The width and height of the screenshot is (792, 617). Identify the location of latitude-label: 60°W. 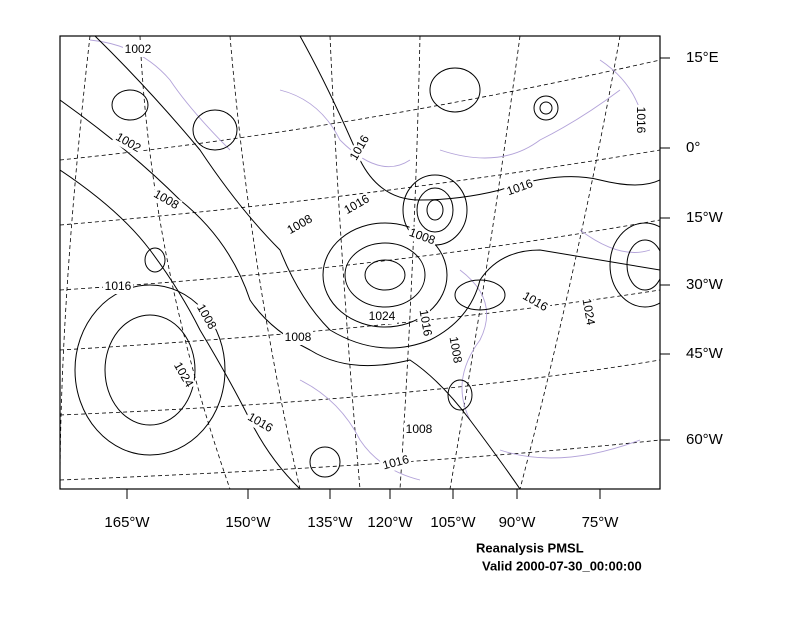
(705, 439).